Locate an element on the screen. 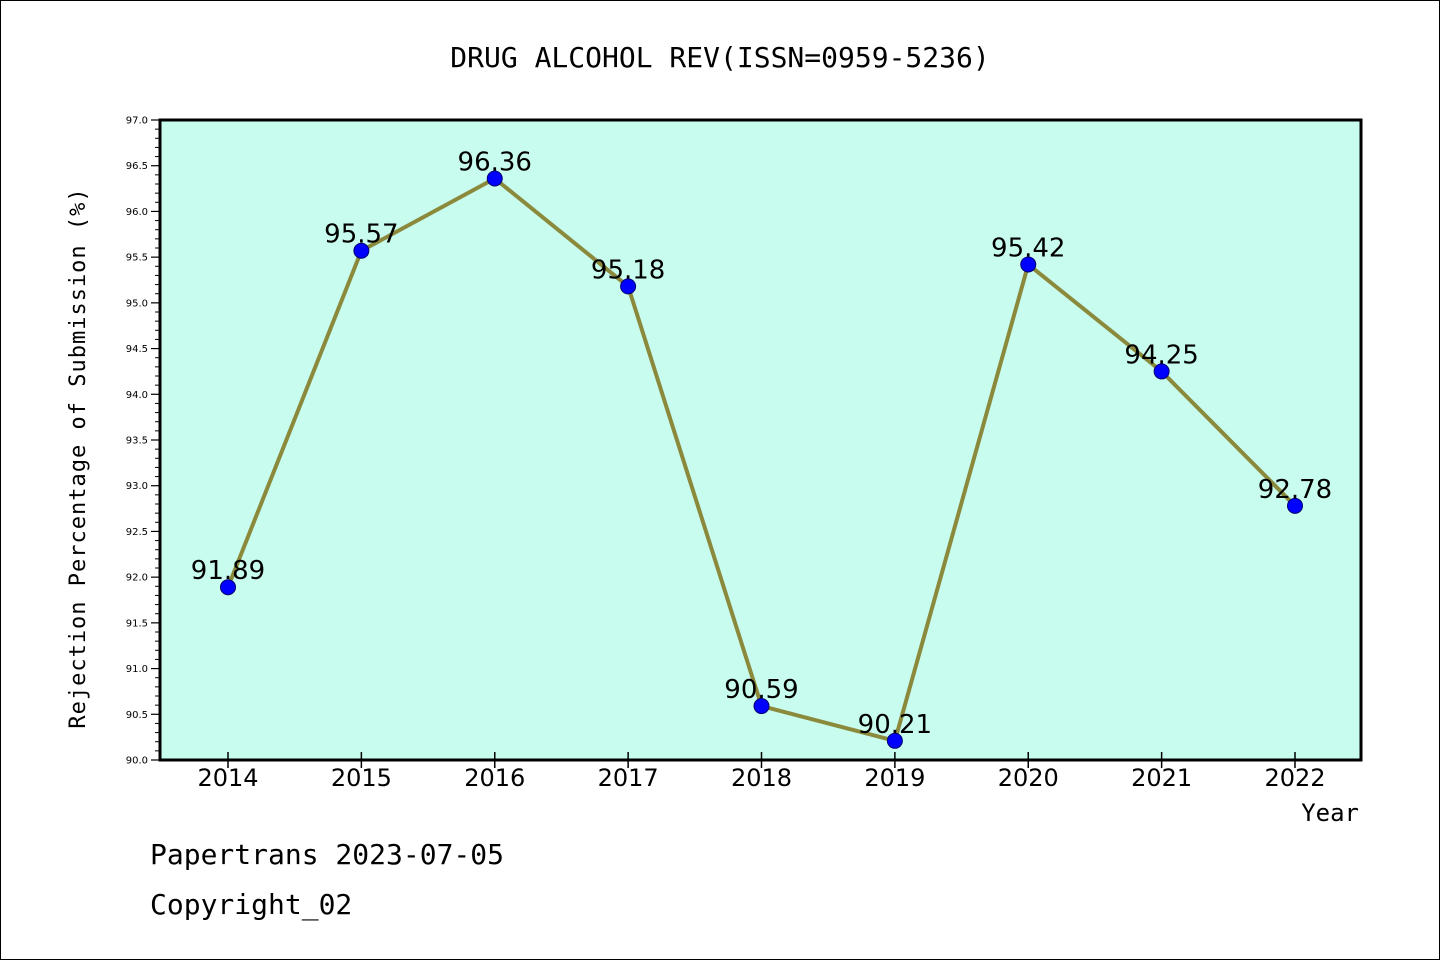 This screenshot has width=1440, height=964. y-tick-label: 90.0 is located at coordinates (137, 761).